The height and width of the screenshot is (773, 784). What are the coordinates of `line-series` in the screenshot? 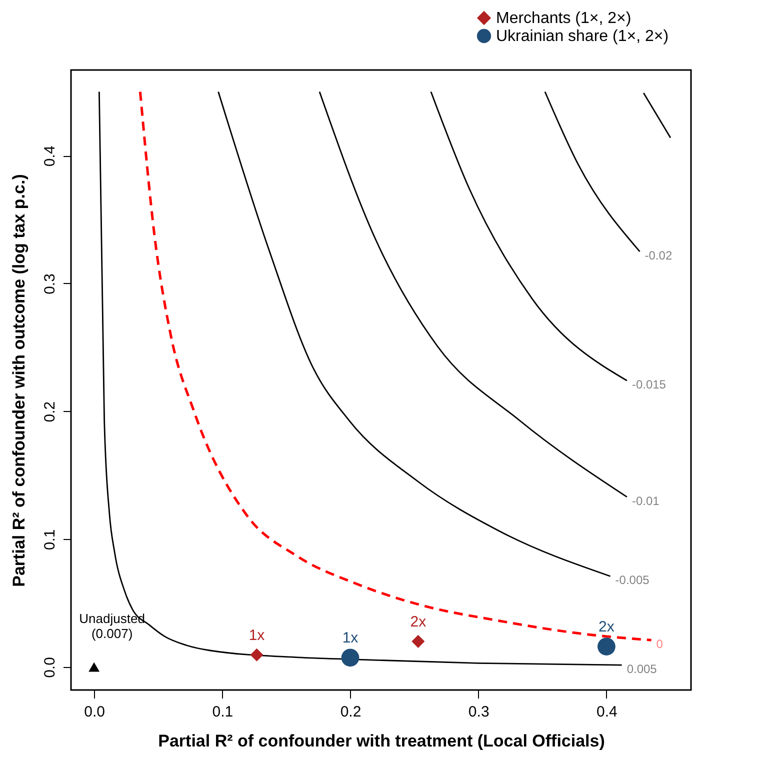 It's located at (529, 236).